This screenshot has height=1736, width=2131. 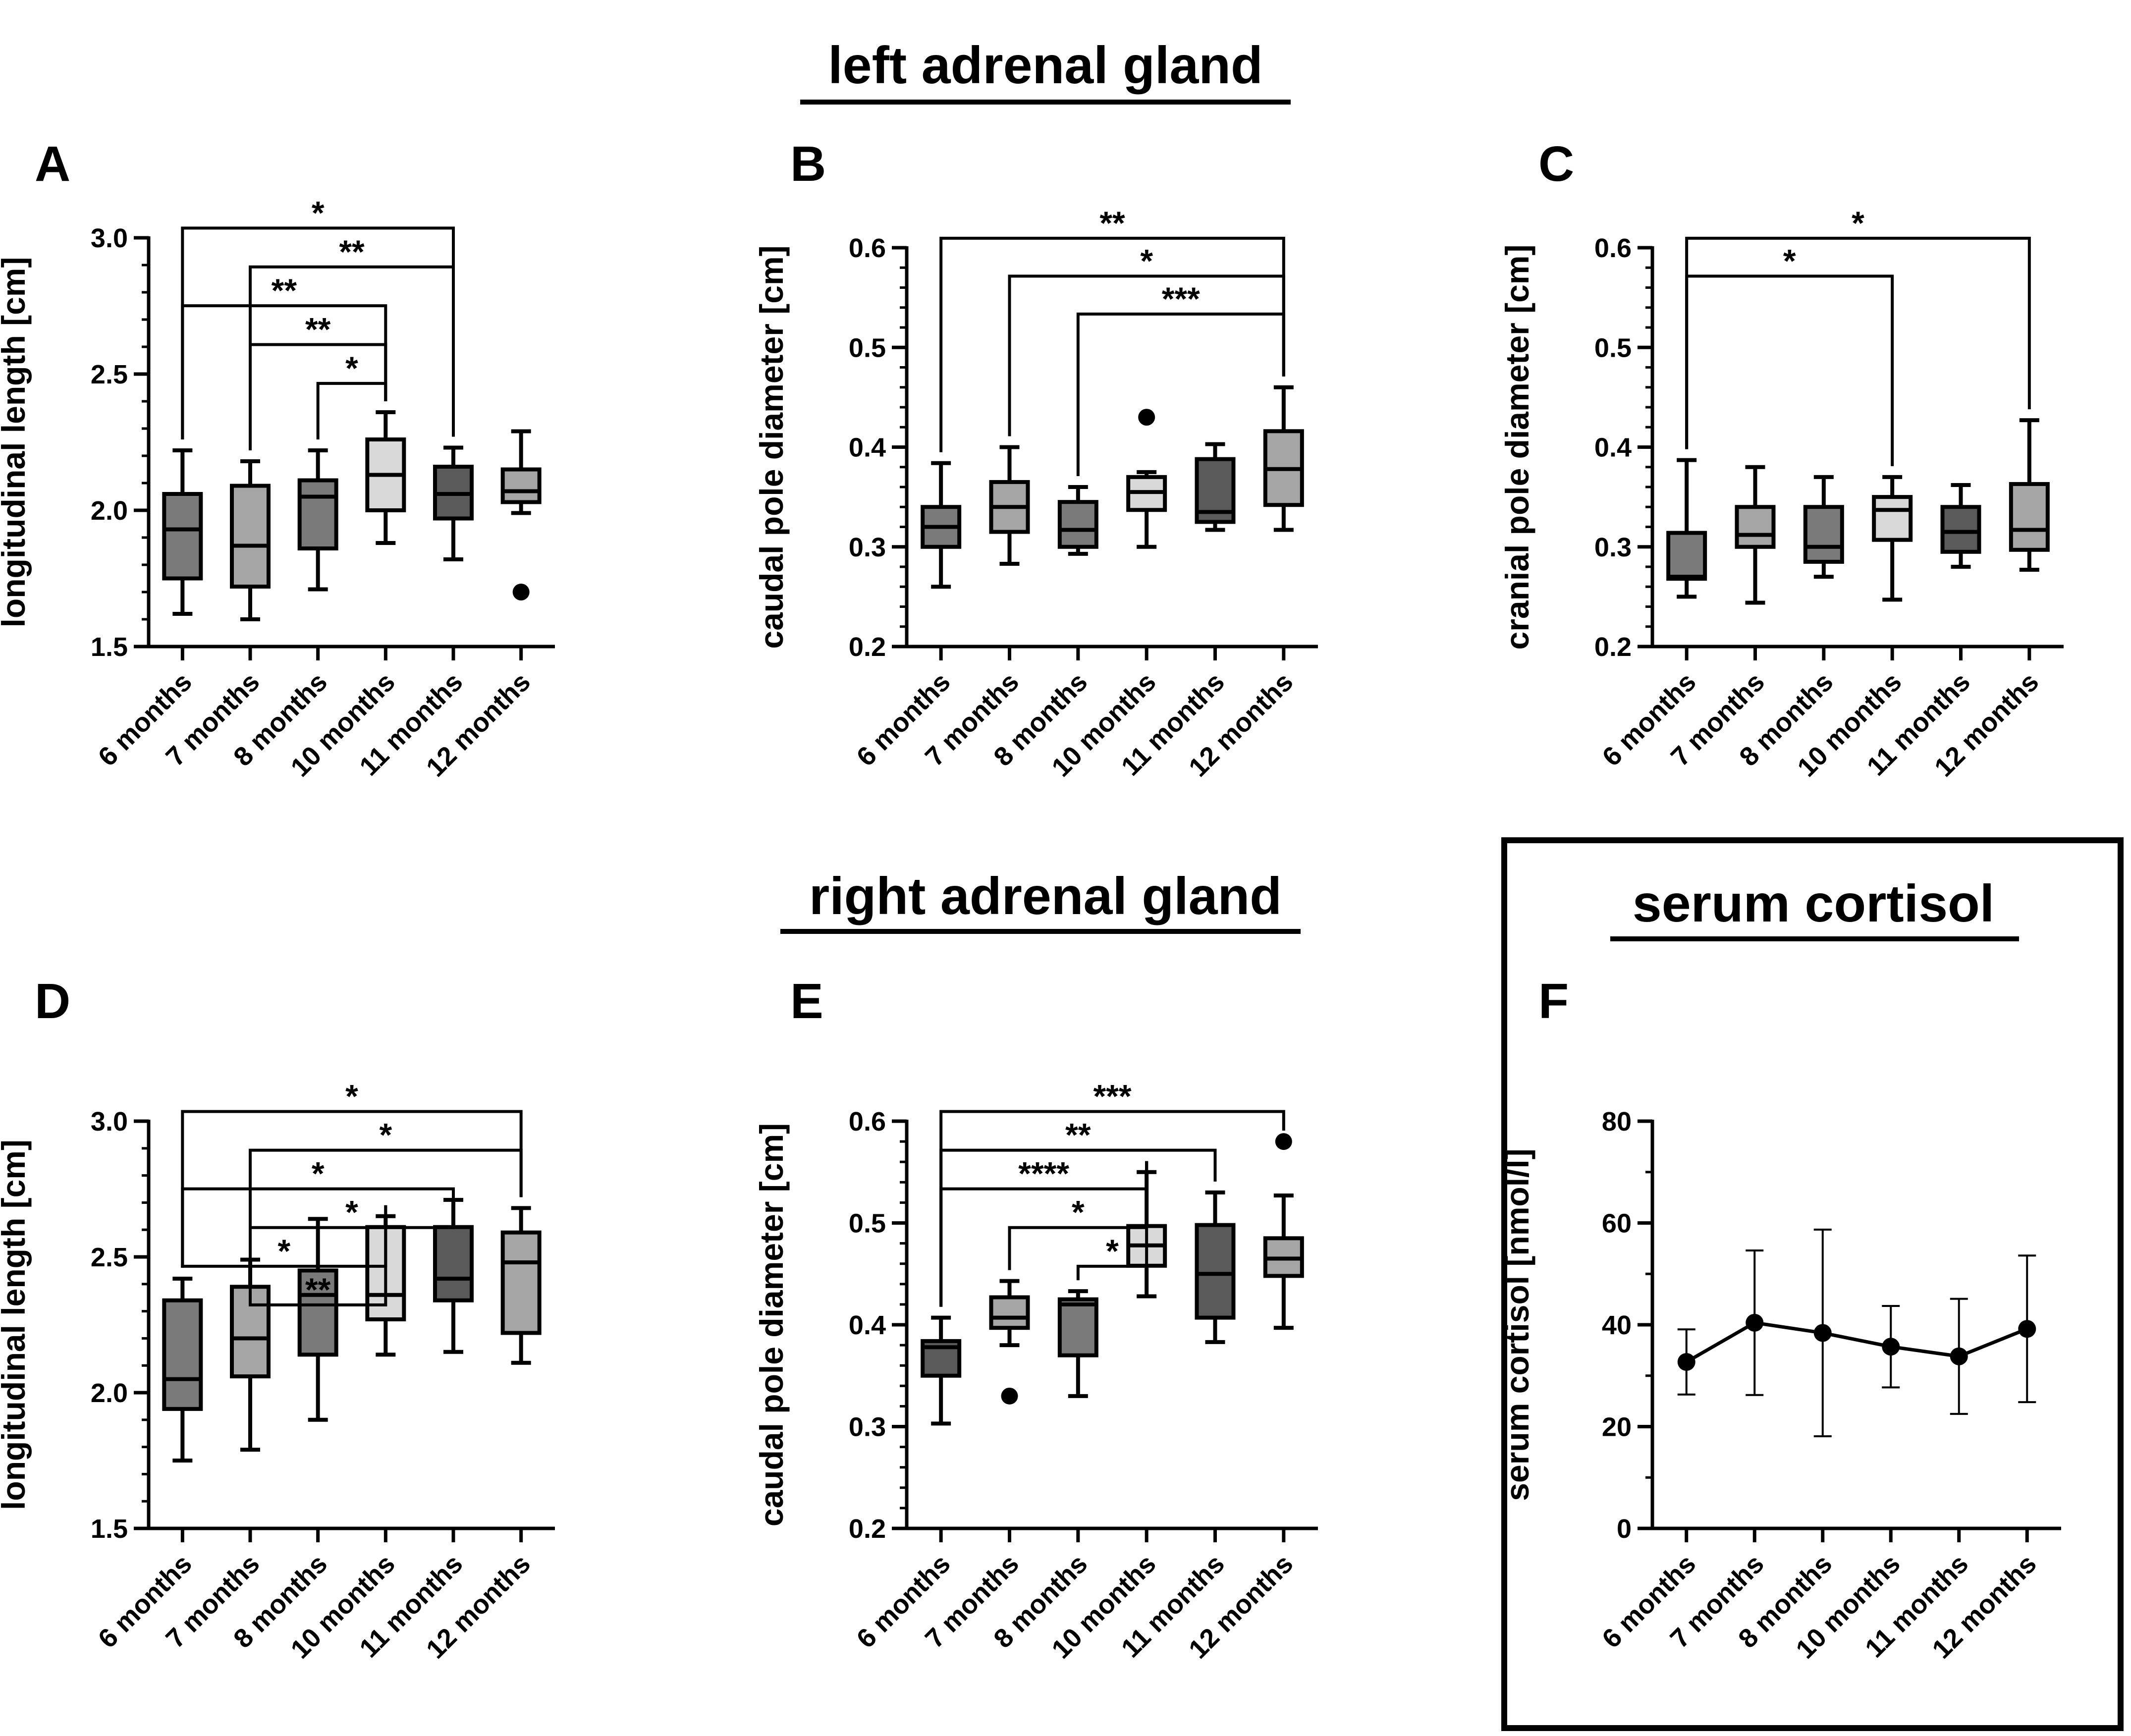 What do you see at coordinates (1617, 1325) in the screenshot?
I see `y-tick-label: 40` at bounding box center [1617, 1325].